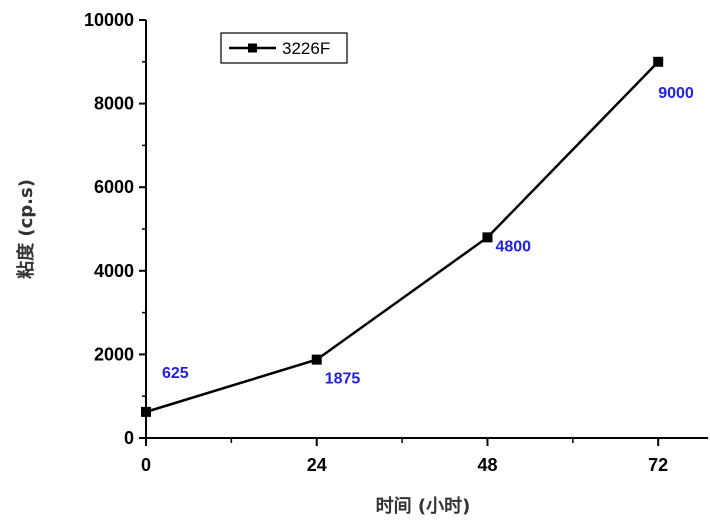 Image resolution: width=710 pixels, height=522 pixels. Describe the element at coordinates (114, 271) in the screenshot. I see `y-tick-label: 4000` at that location.